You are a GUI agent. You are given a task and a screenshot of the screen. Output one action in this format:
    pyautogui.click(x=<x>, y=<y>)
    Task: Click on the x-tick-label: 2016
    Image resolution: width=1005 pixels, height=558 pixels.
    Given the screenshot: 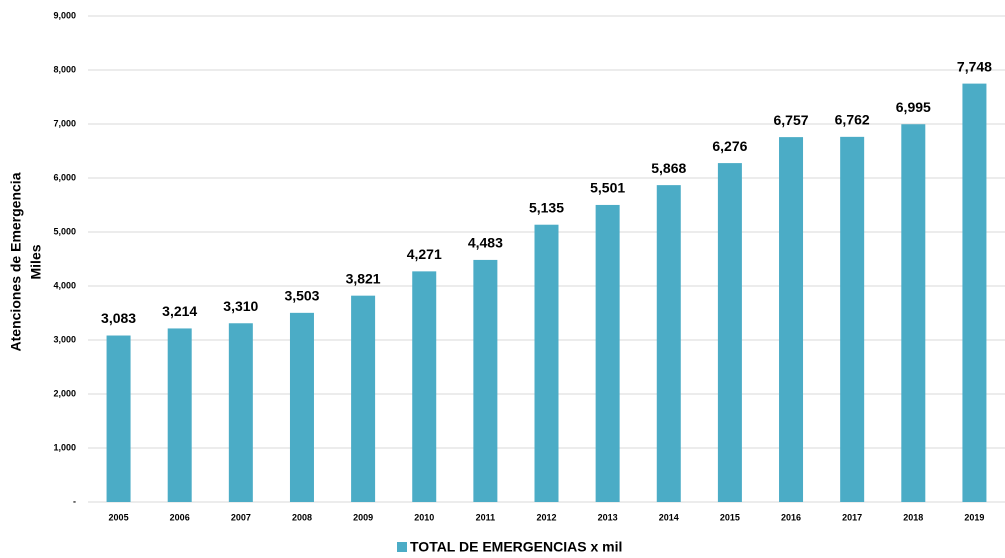 What is the action you would take?
    pyautogui.click(x=791, y=517)
    